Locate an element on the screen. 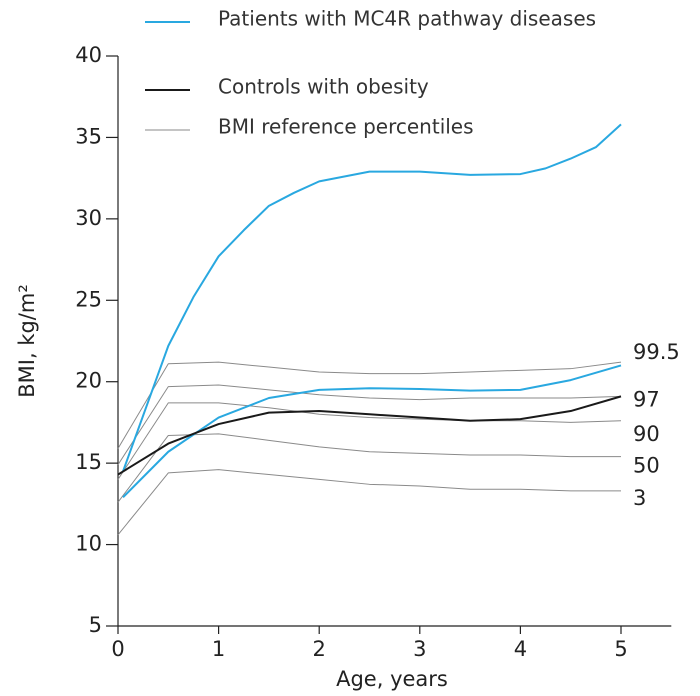  legend-label: BMI reference percentiles is located at coordinates (346, 127).